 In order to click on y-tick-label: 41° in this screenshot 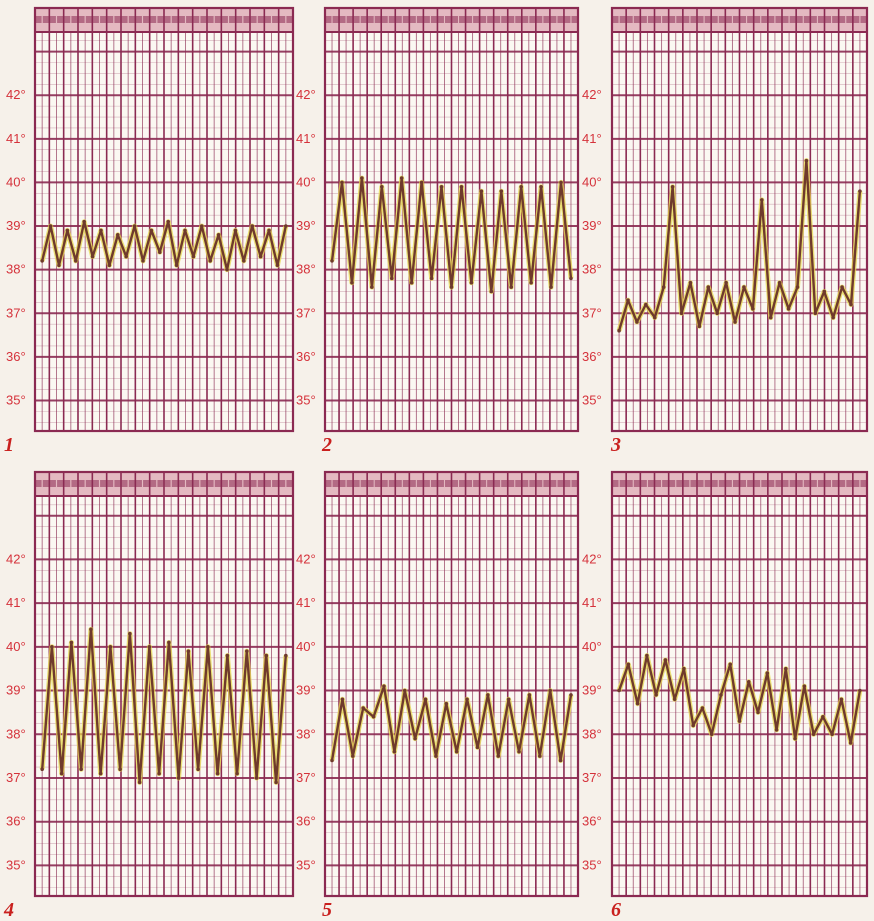, I will do `click(592, 138)`.